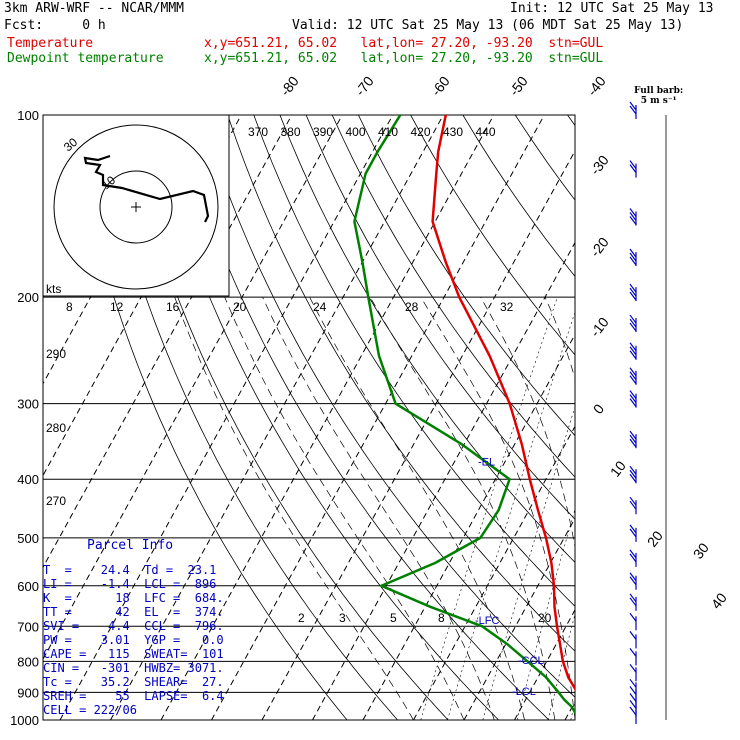 The height and width of the screenshot is (740, 740). Describe the element at coordinates (291, 132) in the screenshot. I see `theta-e-label: 380` at that location.